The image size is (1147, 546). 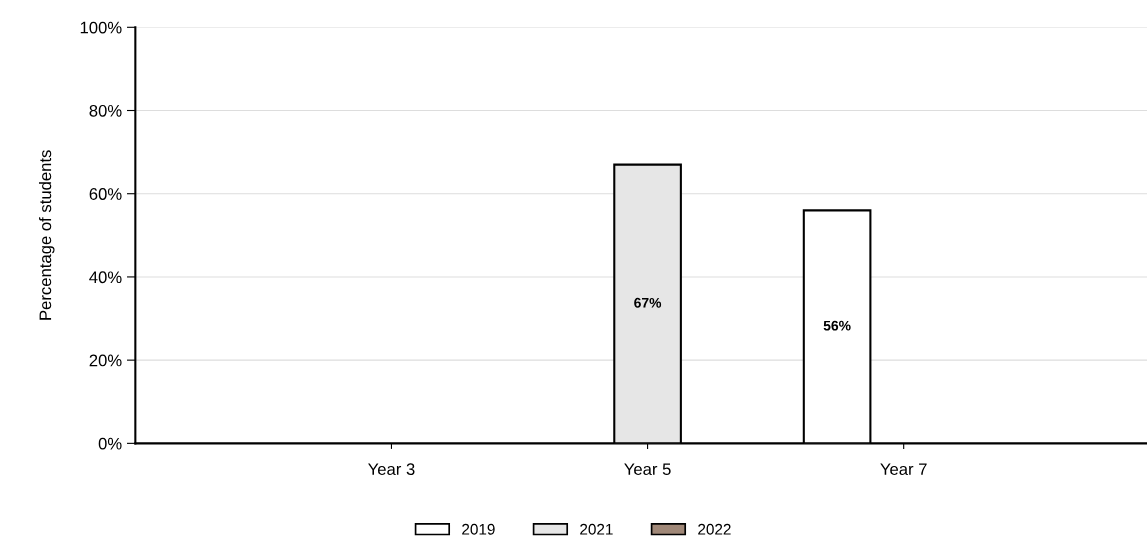 What do you see at coordinates (478, 529) in the screenshot?
I see `legend-label: 2019` at bounding box center [478, 529].